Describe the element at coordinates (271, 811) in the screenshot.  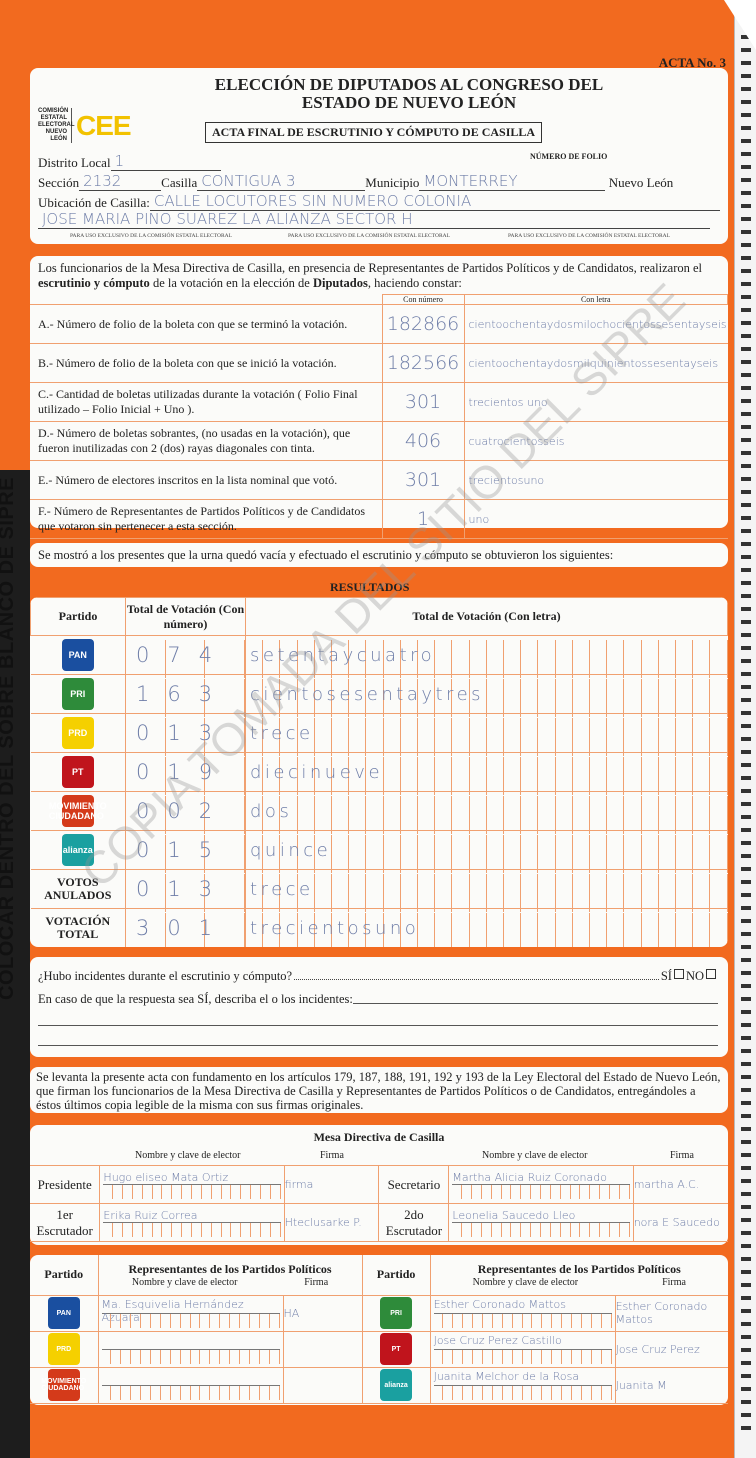
I see `result-letter: dos` at that location.